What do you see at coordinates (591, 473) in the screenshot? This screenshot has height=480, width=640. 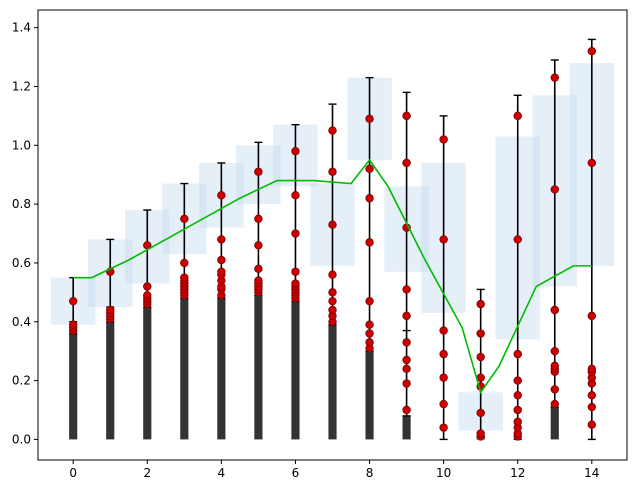 I see `x-tick-label: 14` at bounding box center [591, 473].